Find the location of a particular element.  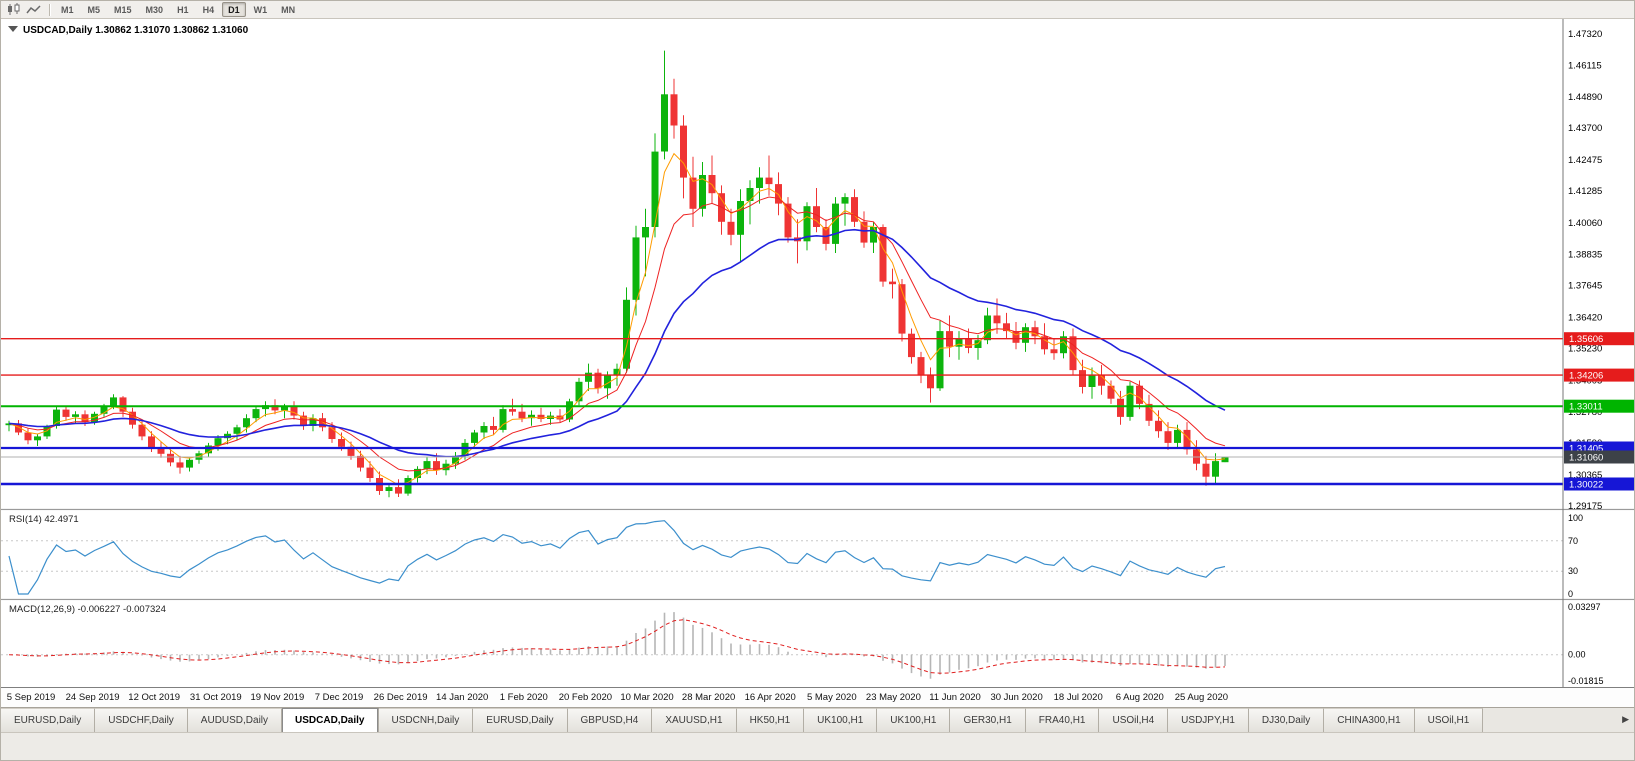

price-axis-label: 1.38835 is located at coordinates (1585, 255).